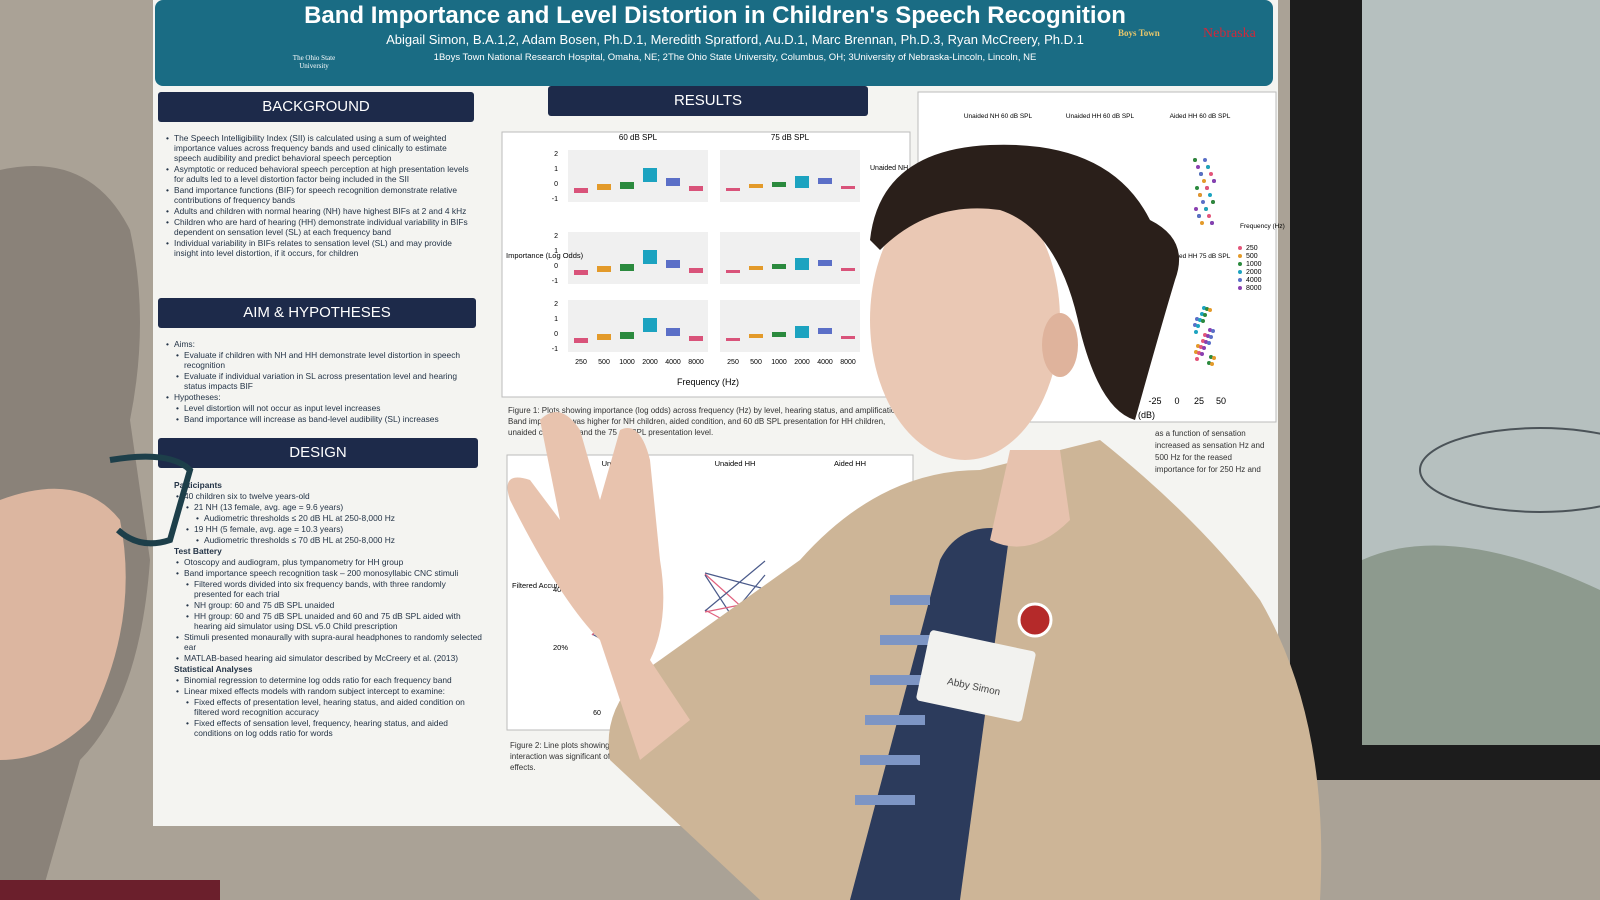 The height and width of the screenshot is (900, 1600). Describe the element at coordinates (968, 489) in the screenshot. I see `figure-notes: bands > 1000 H 500 H` at that location.